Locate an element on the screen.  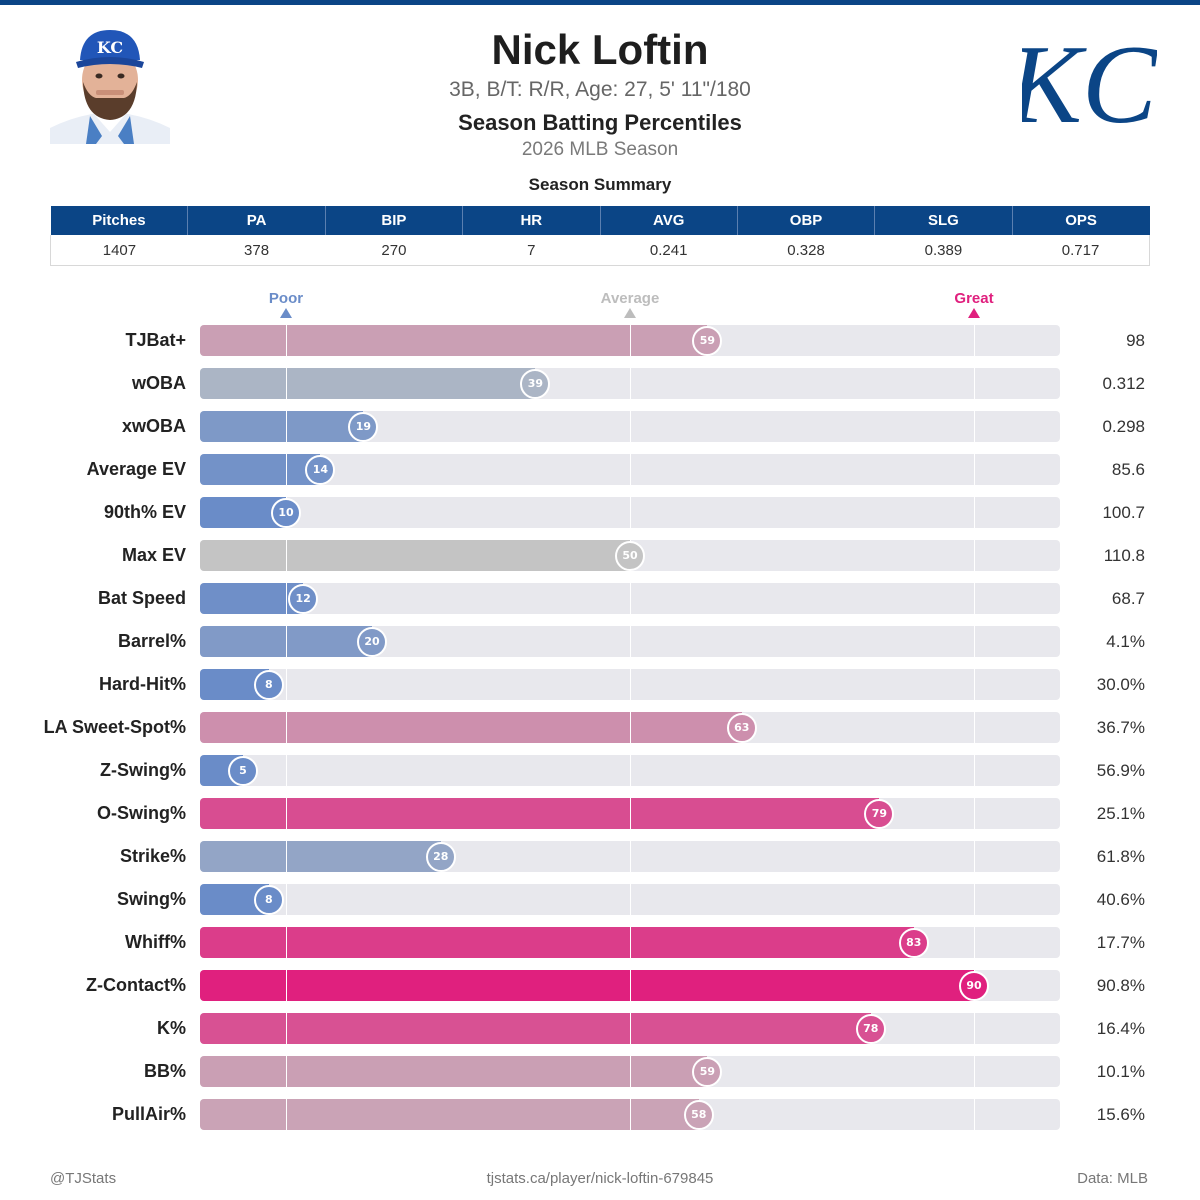
percentile-row: Max EV 50 110.8 is located at coordinates (600, 555).